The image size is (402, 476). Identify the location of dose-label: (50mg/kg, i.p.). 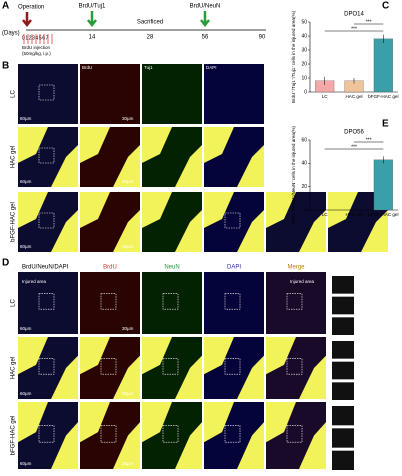
(36, 53).